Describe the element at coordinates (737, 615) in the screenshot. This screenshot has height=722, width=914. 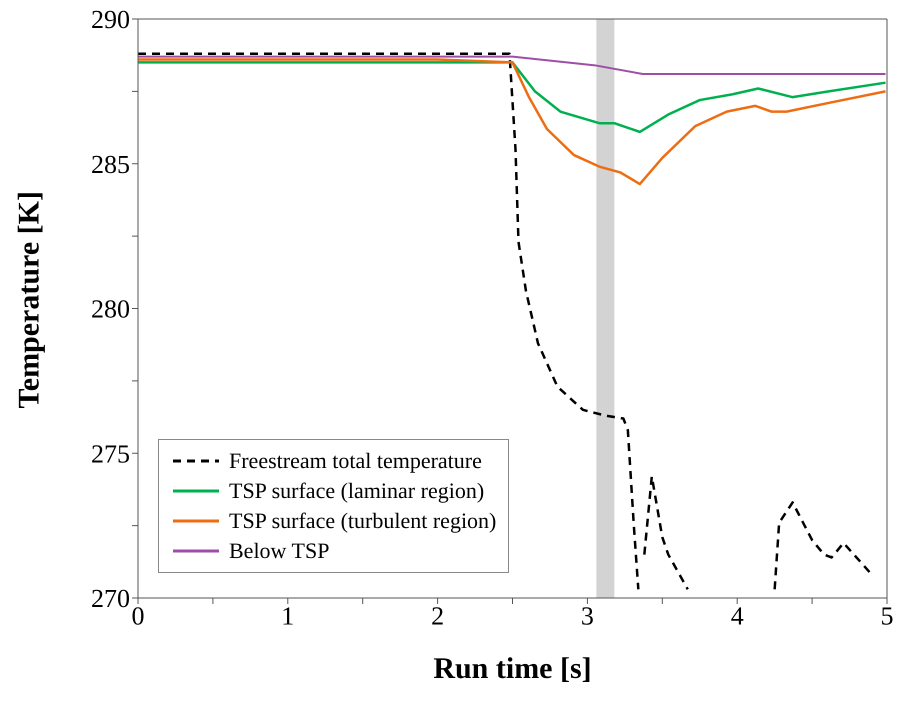
I see `x-tick-label: 4` at that location.